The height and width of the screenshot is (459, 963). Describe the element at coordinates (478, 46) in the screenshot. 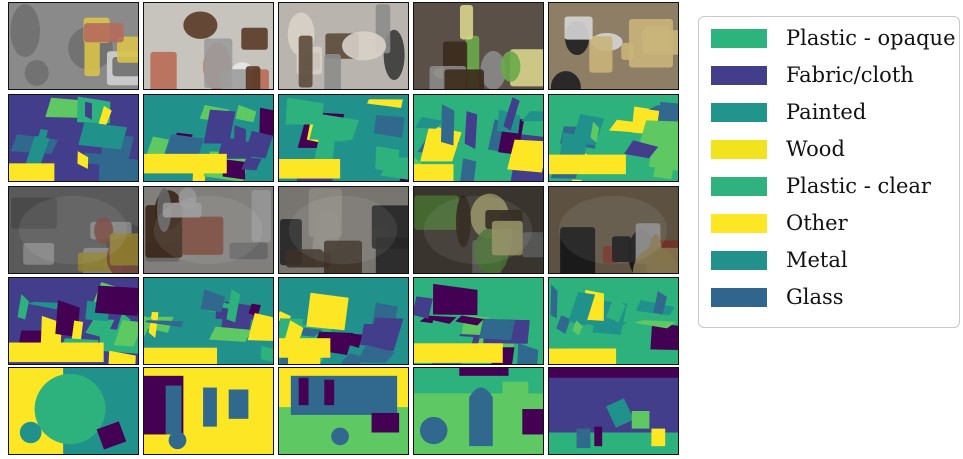

I see `input-photo-bottles-scene` at that location.